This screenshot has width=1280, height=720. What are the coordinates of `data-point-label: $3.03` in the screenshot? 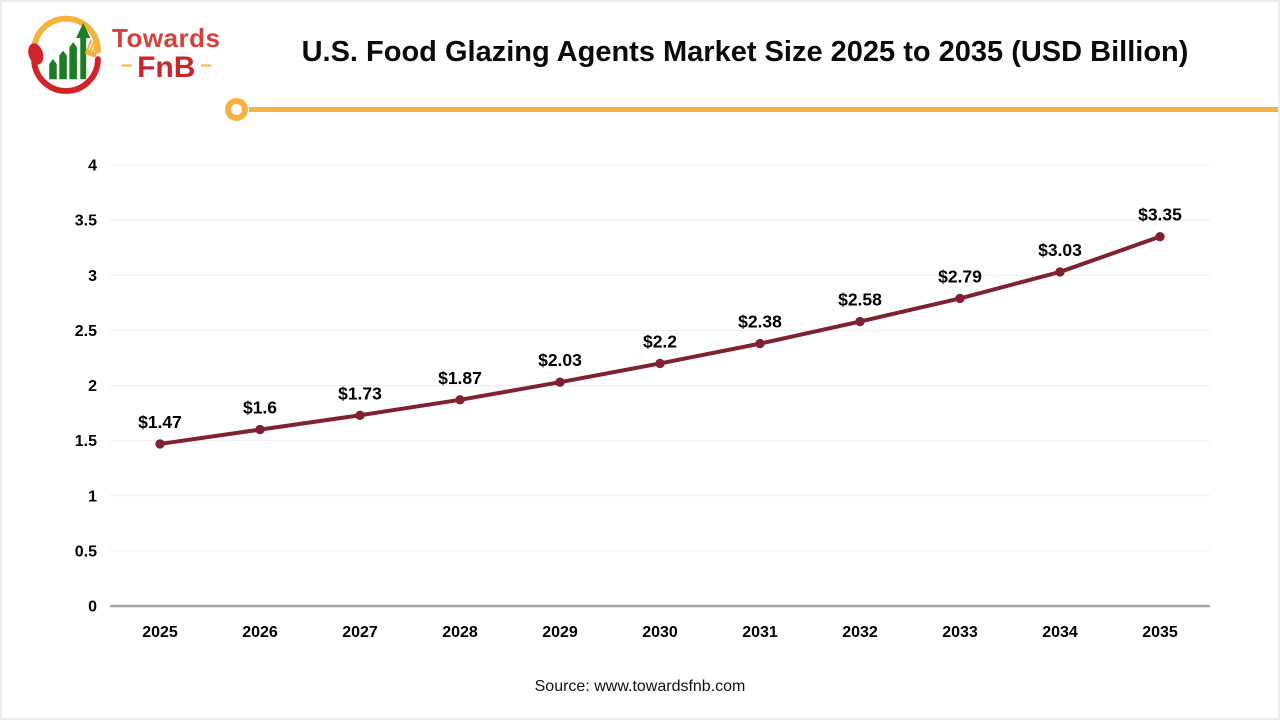 It's located at (1060, 250).